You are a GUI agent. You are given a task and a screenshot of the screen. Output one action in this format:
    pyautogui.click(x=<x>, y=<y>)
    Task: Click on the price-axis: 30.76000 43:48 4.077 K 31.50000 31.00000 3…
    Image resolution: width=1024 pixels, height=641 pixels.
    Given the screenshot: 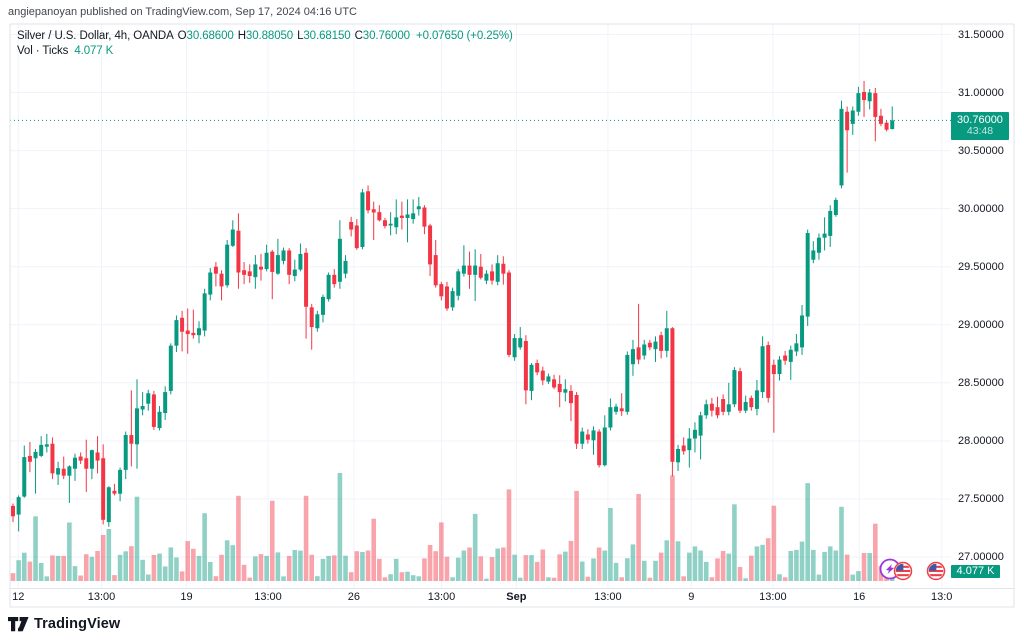 What is the action you would take?
    pyautogui.click(x=982, y=320)
    